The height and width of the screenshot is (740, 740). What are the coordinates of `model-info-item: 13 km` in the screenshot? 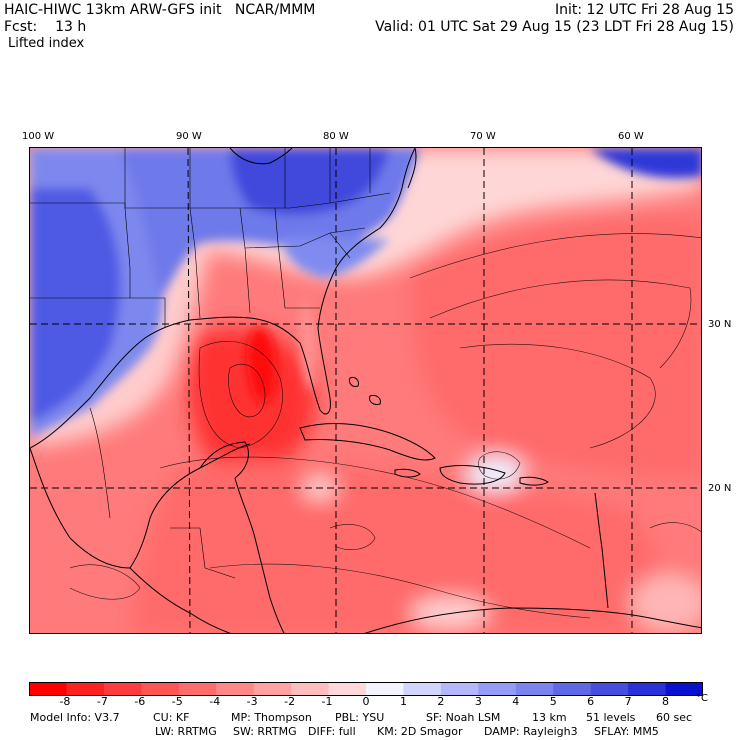 It's located at (549, 717).